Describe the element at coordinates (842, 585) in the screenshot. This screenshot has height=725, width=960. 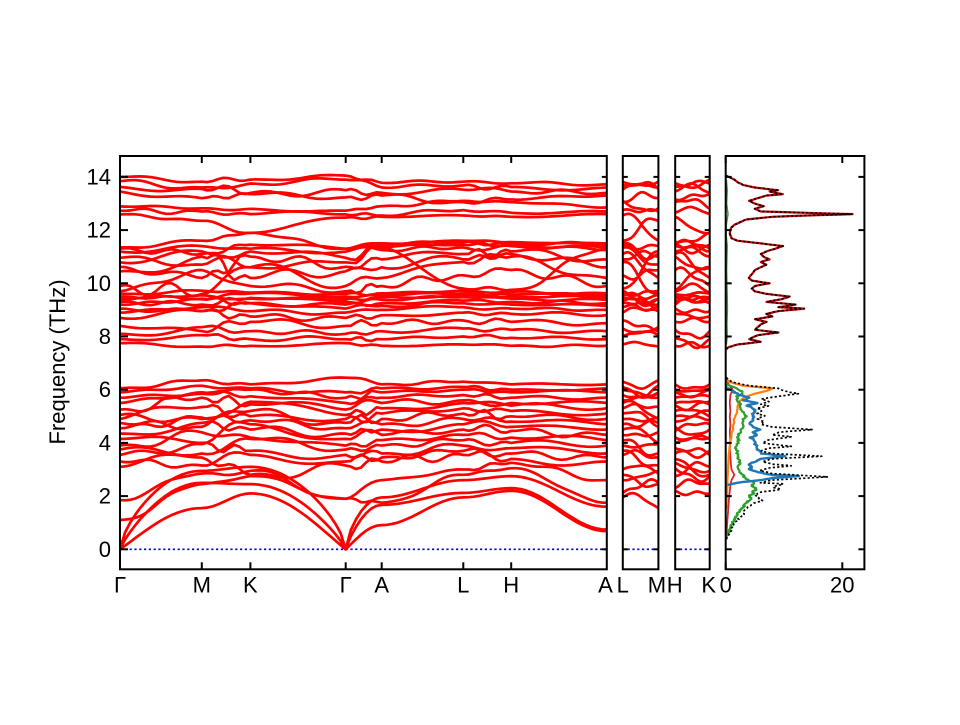
I see `svg-text: 20` at that location.